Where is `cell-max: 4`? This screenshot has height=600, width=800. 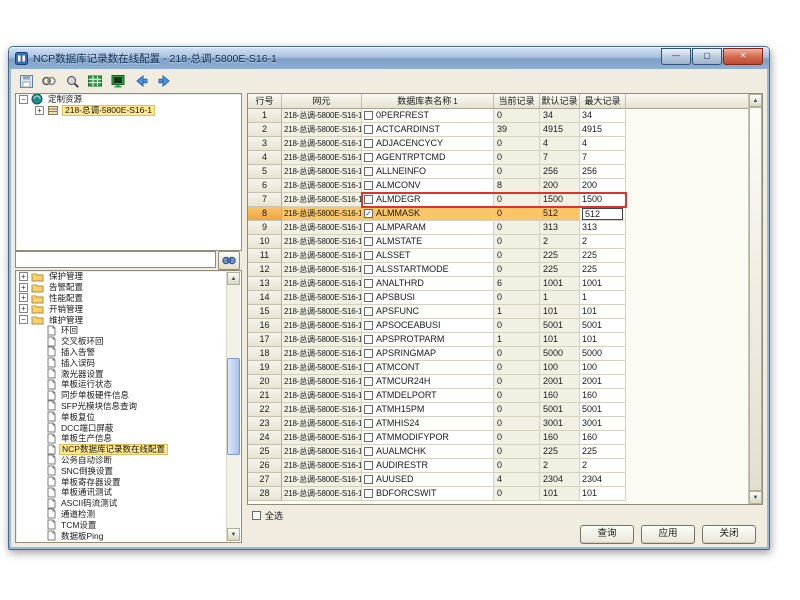
cell-max: 4 is located at coordinates (603, 144).